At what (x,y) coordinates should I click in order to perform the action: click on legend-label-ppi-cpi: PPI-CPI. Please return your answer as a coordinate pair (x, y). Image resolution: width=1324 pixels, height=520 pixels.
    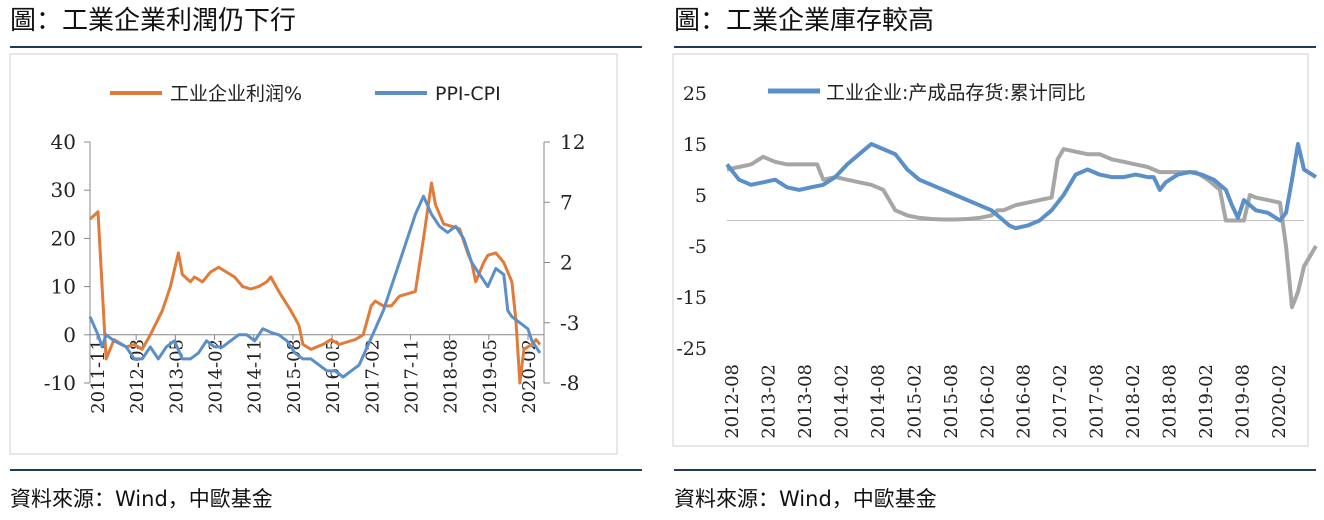
    Looking at the image, I should click on (468, 94).